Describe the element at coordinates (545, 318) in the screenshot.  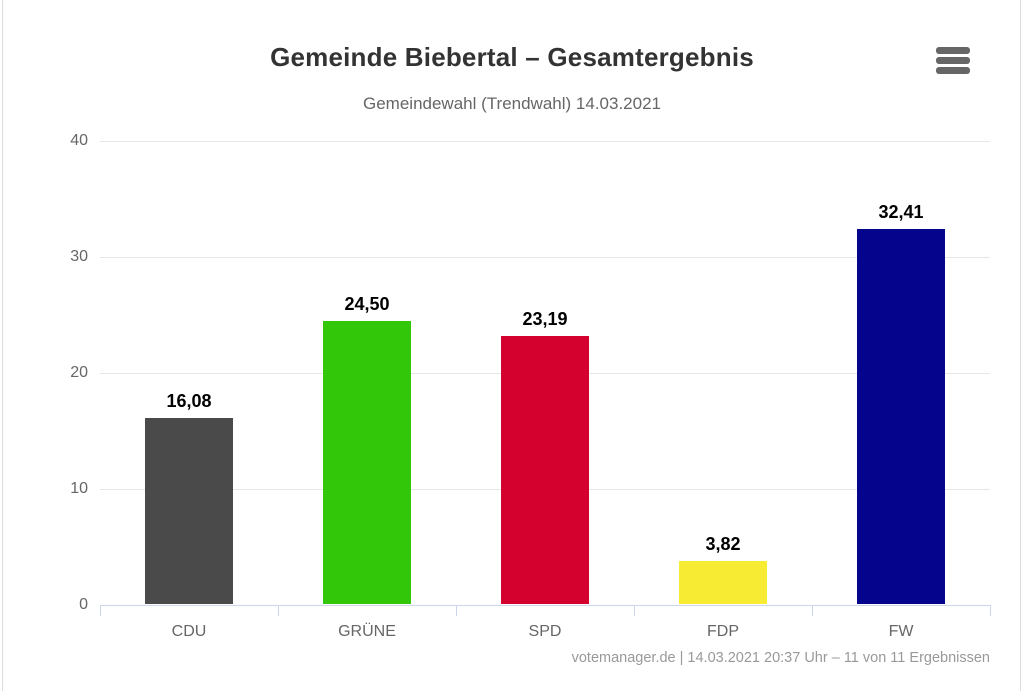
I see `value-label-spd: 23,19` at that location.